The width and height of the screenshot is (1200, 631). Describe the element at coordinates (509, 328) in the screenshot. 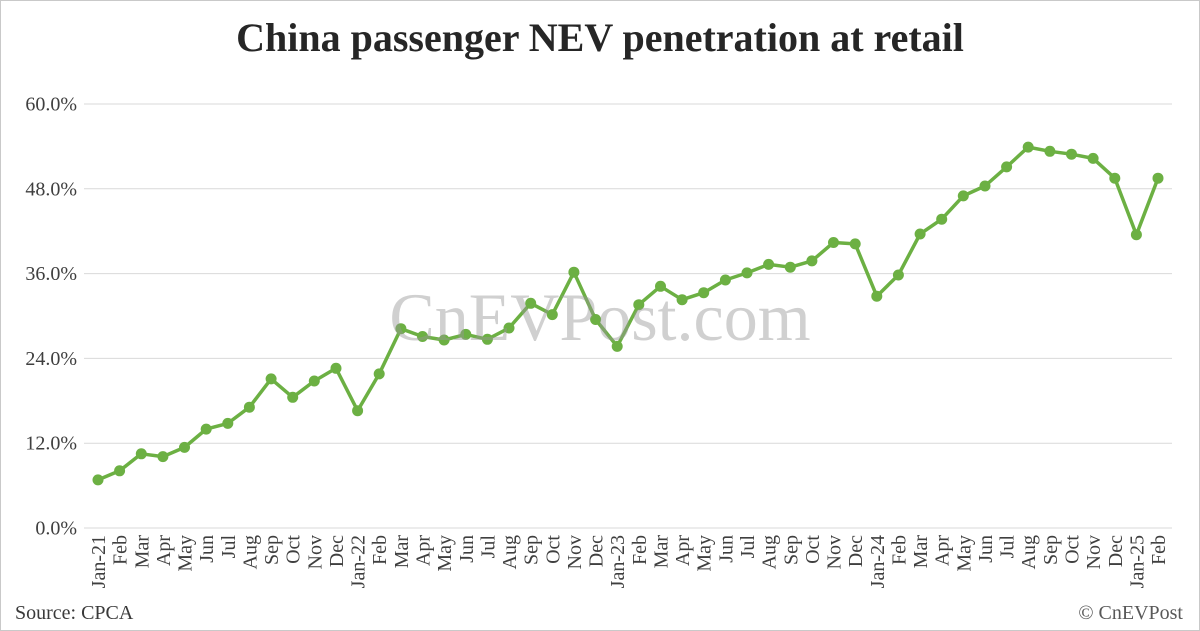

I see `data-point-Aug-28.3%` at that location.